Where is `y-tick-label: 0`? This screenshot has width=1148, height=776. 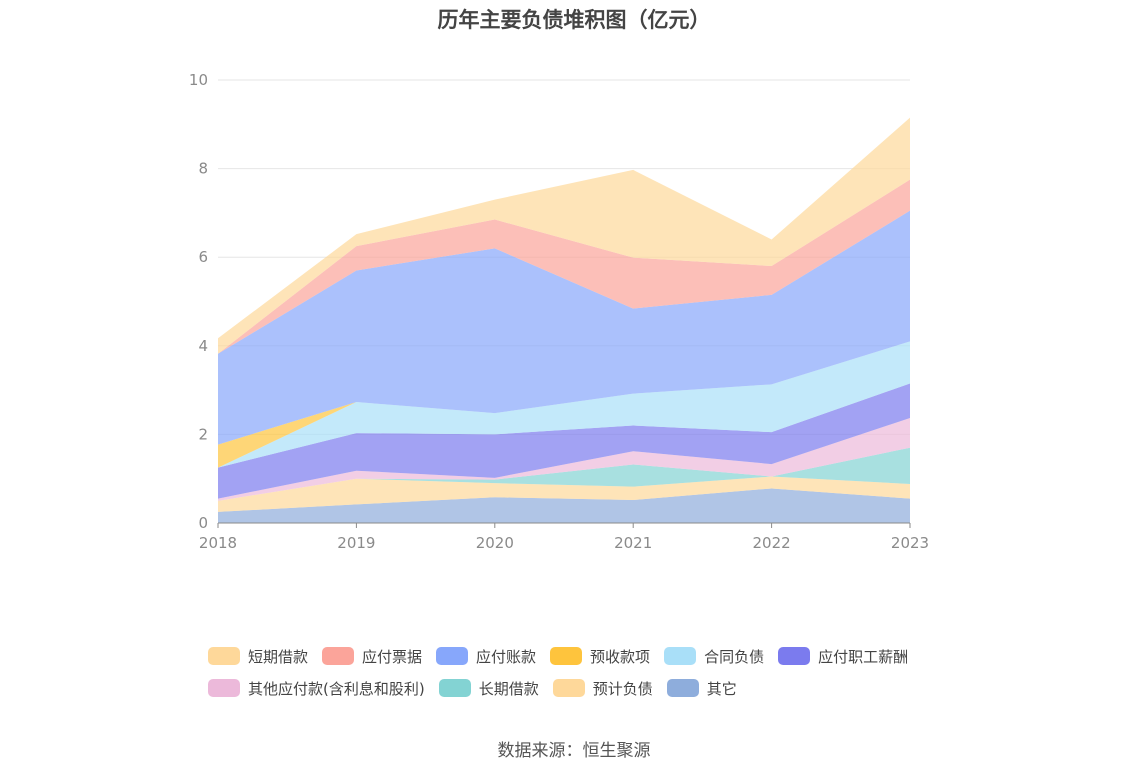 y-tick-label: 0 is located at coordinates (203, 523).